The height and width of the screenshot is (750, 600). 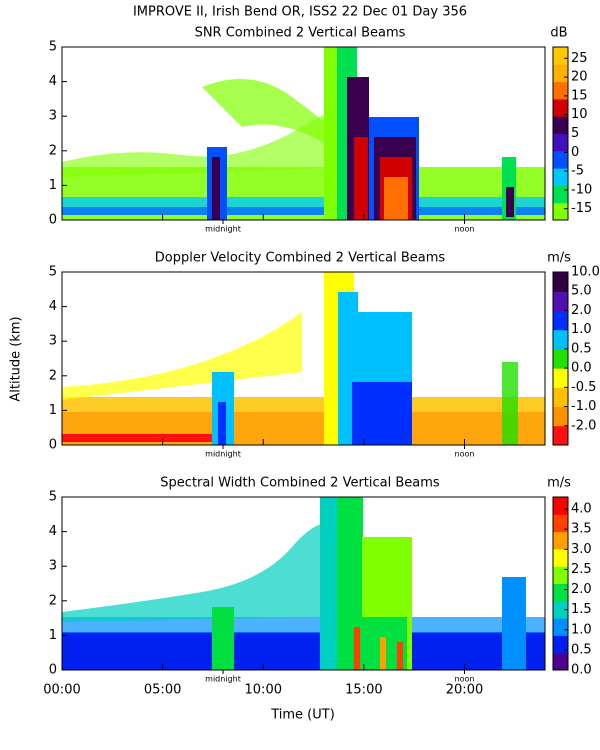 I want to click on colorbar-units: dB, so click(x=558, y=33).